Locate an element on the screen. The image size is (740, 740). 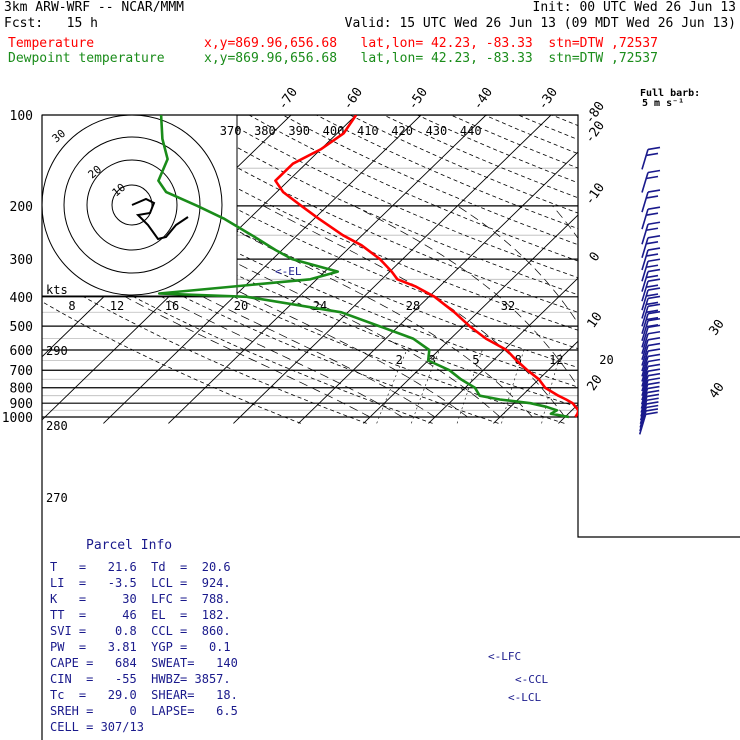
isotherm-label: -10 is located at coordinates (595, 194).